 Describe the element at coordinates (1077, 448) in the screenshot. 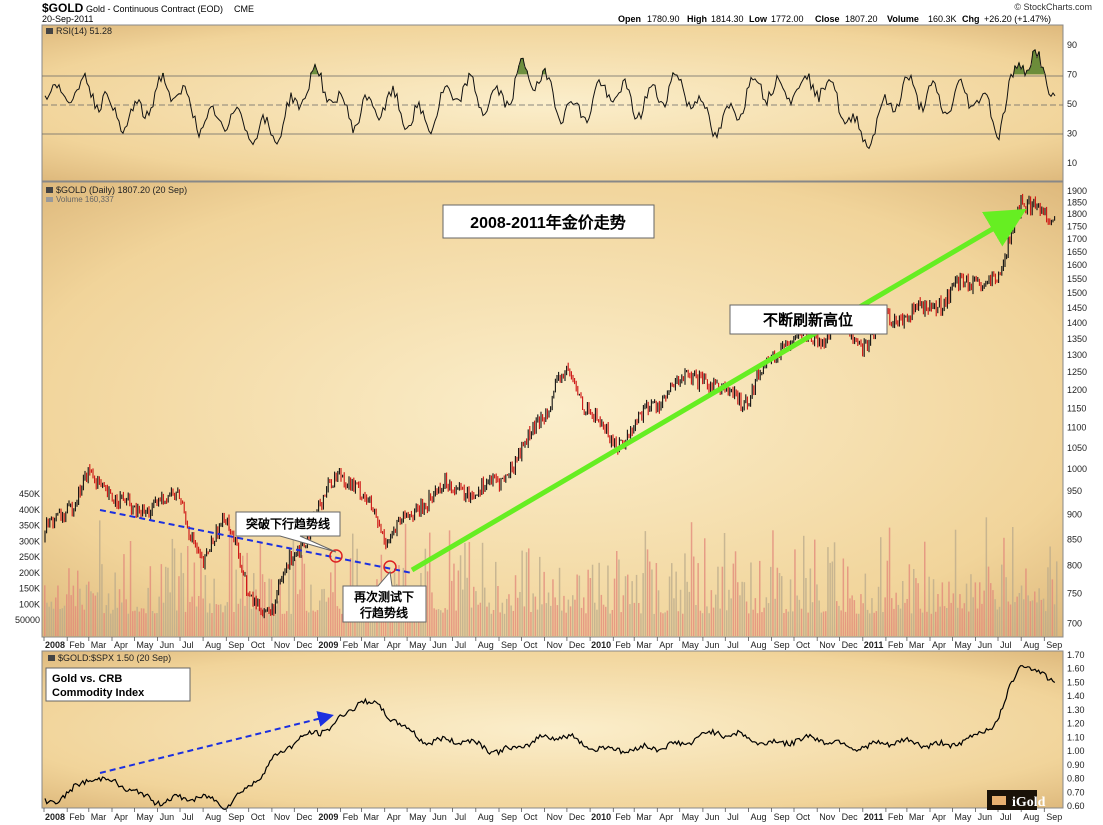

I see `price-tick-label: 1050` at that location.